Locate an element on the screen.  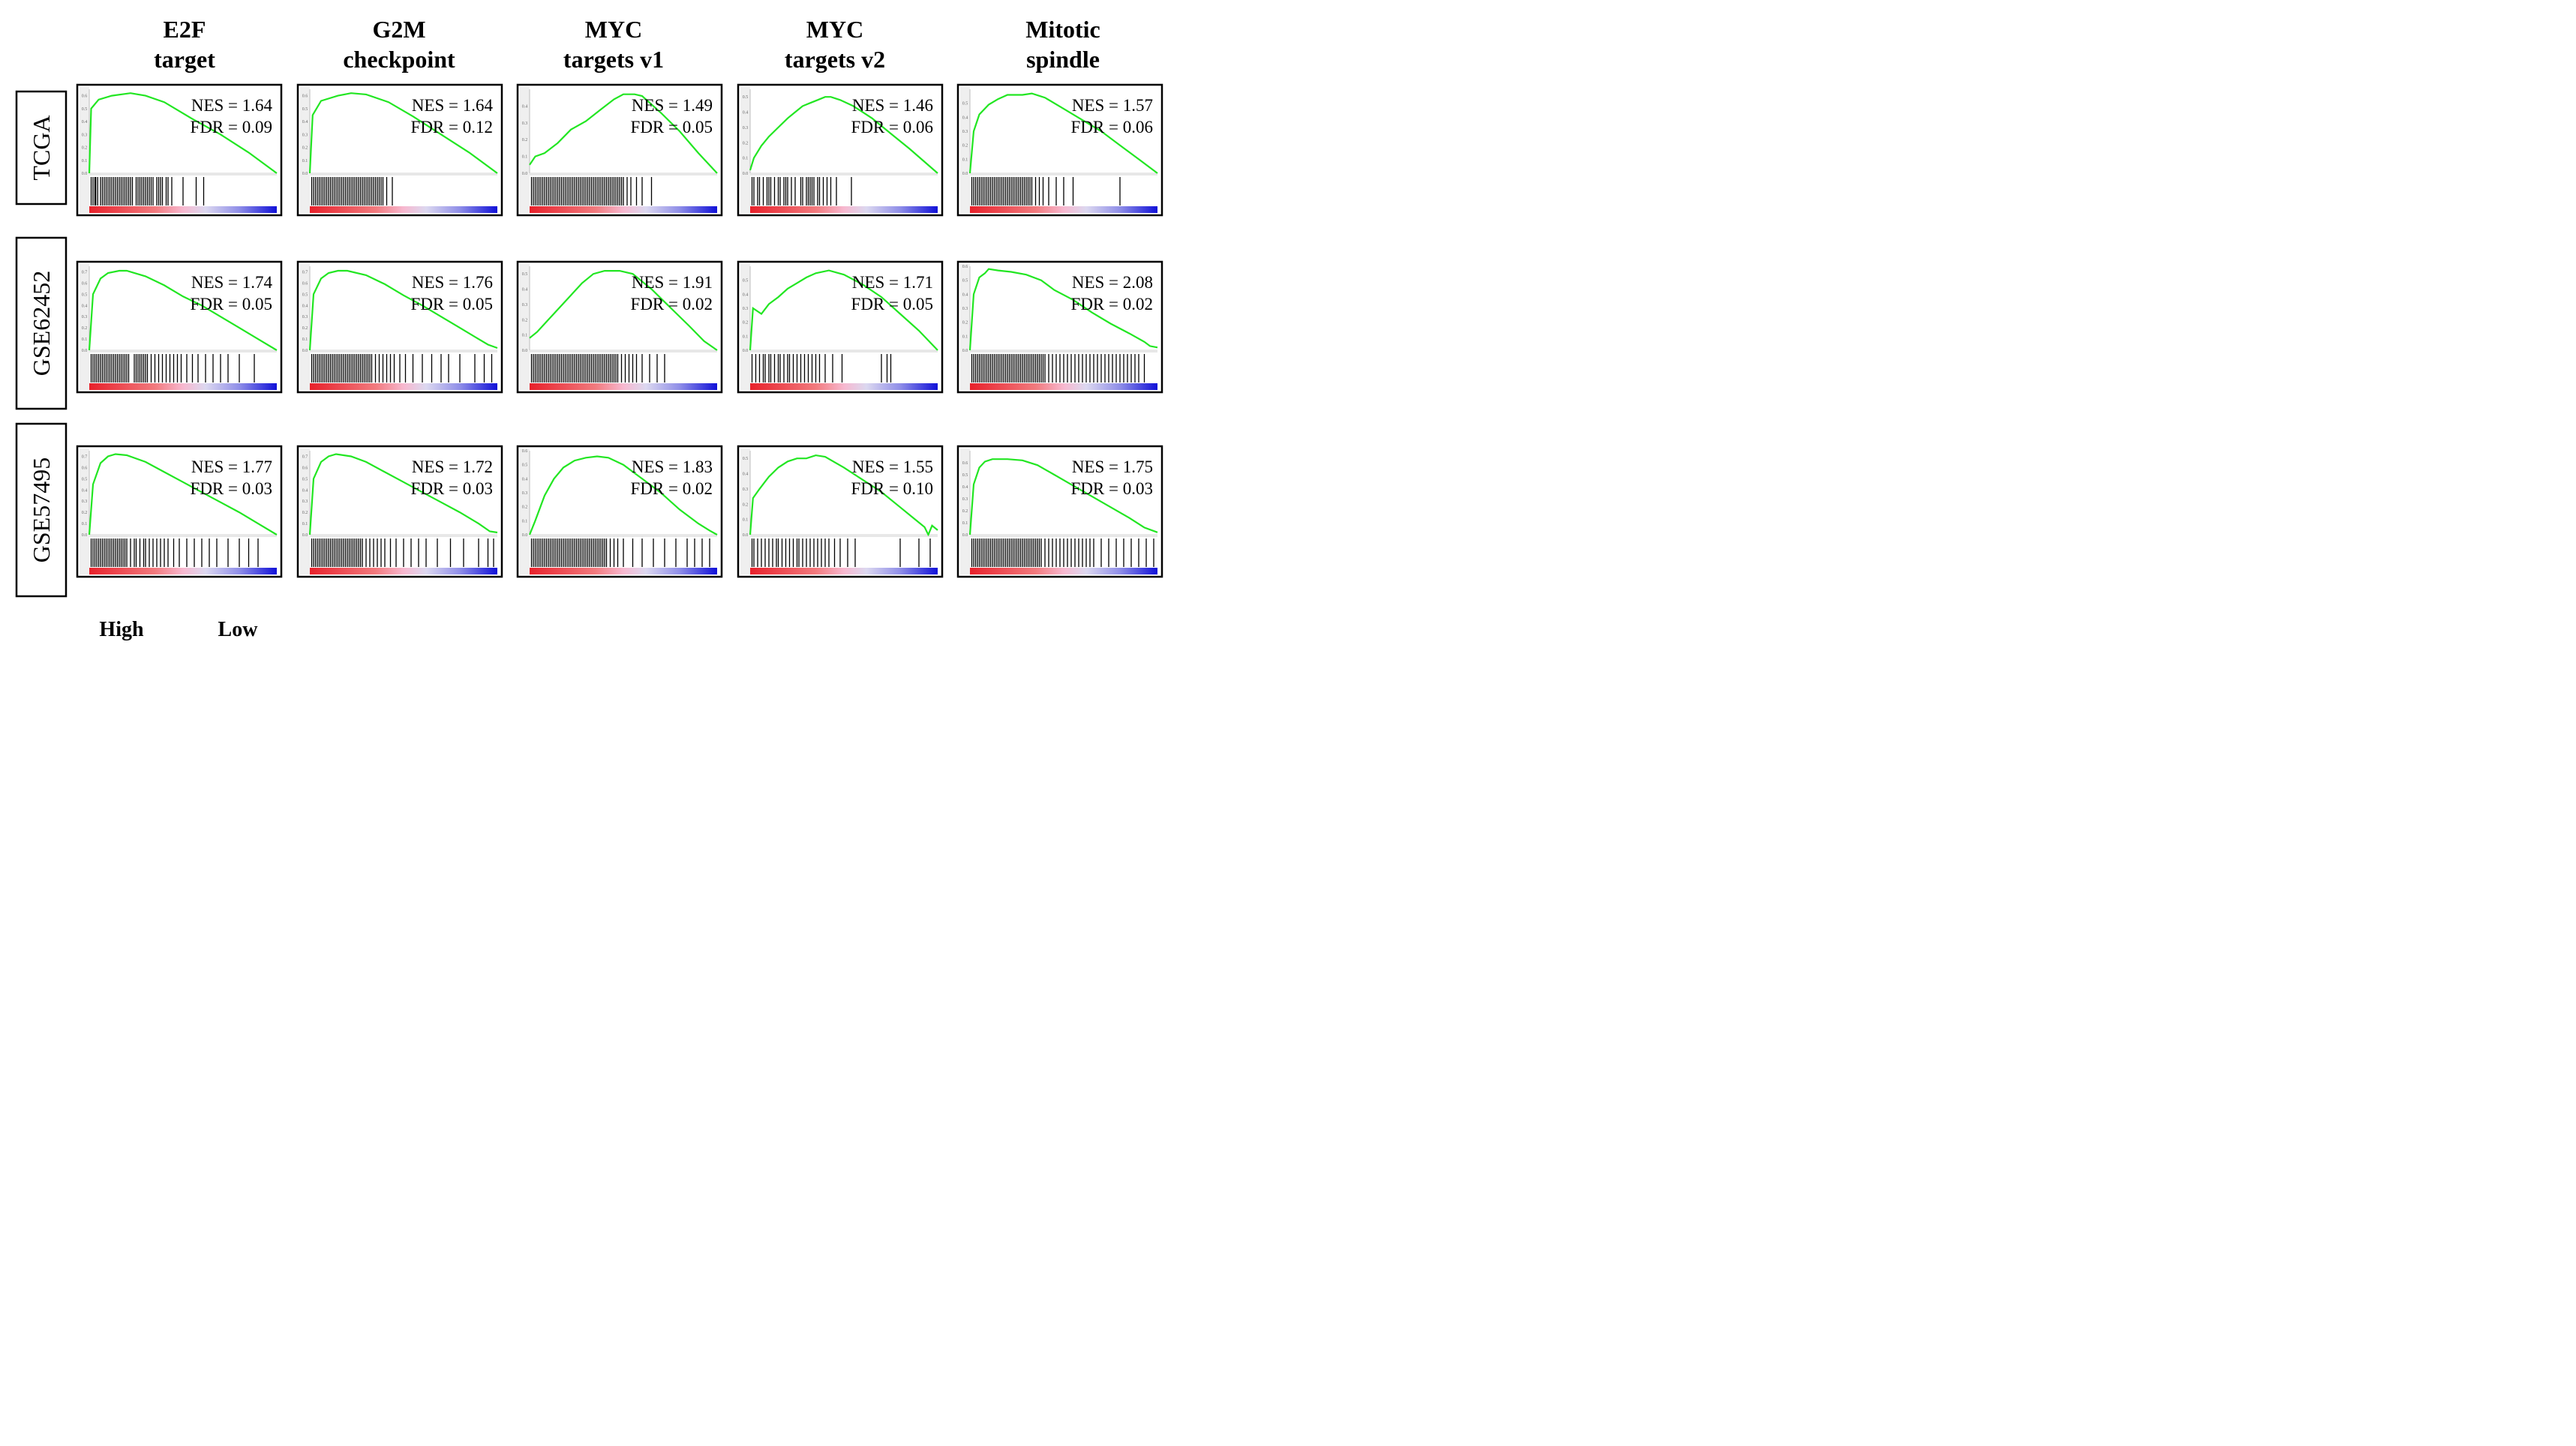
panel-gse62452-2: 0.0 0.1 0.2 0.3 0.4 0.5 NES = 1.91 FDR = 0.02 is located at coordinates (619, 327).